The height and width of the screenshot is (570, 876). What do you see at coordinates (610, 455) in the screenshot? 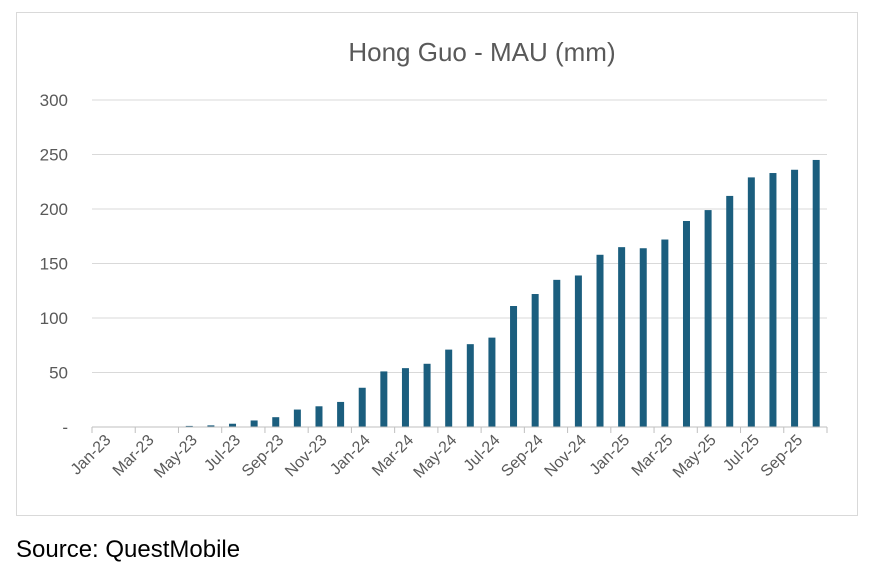
I see `x-tick-label: Jan-25` at bounding box center [610, 455].